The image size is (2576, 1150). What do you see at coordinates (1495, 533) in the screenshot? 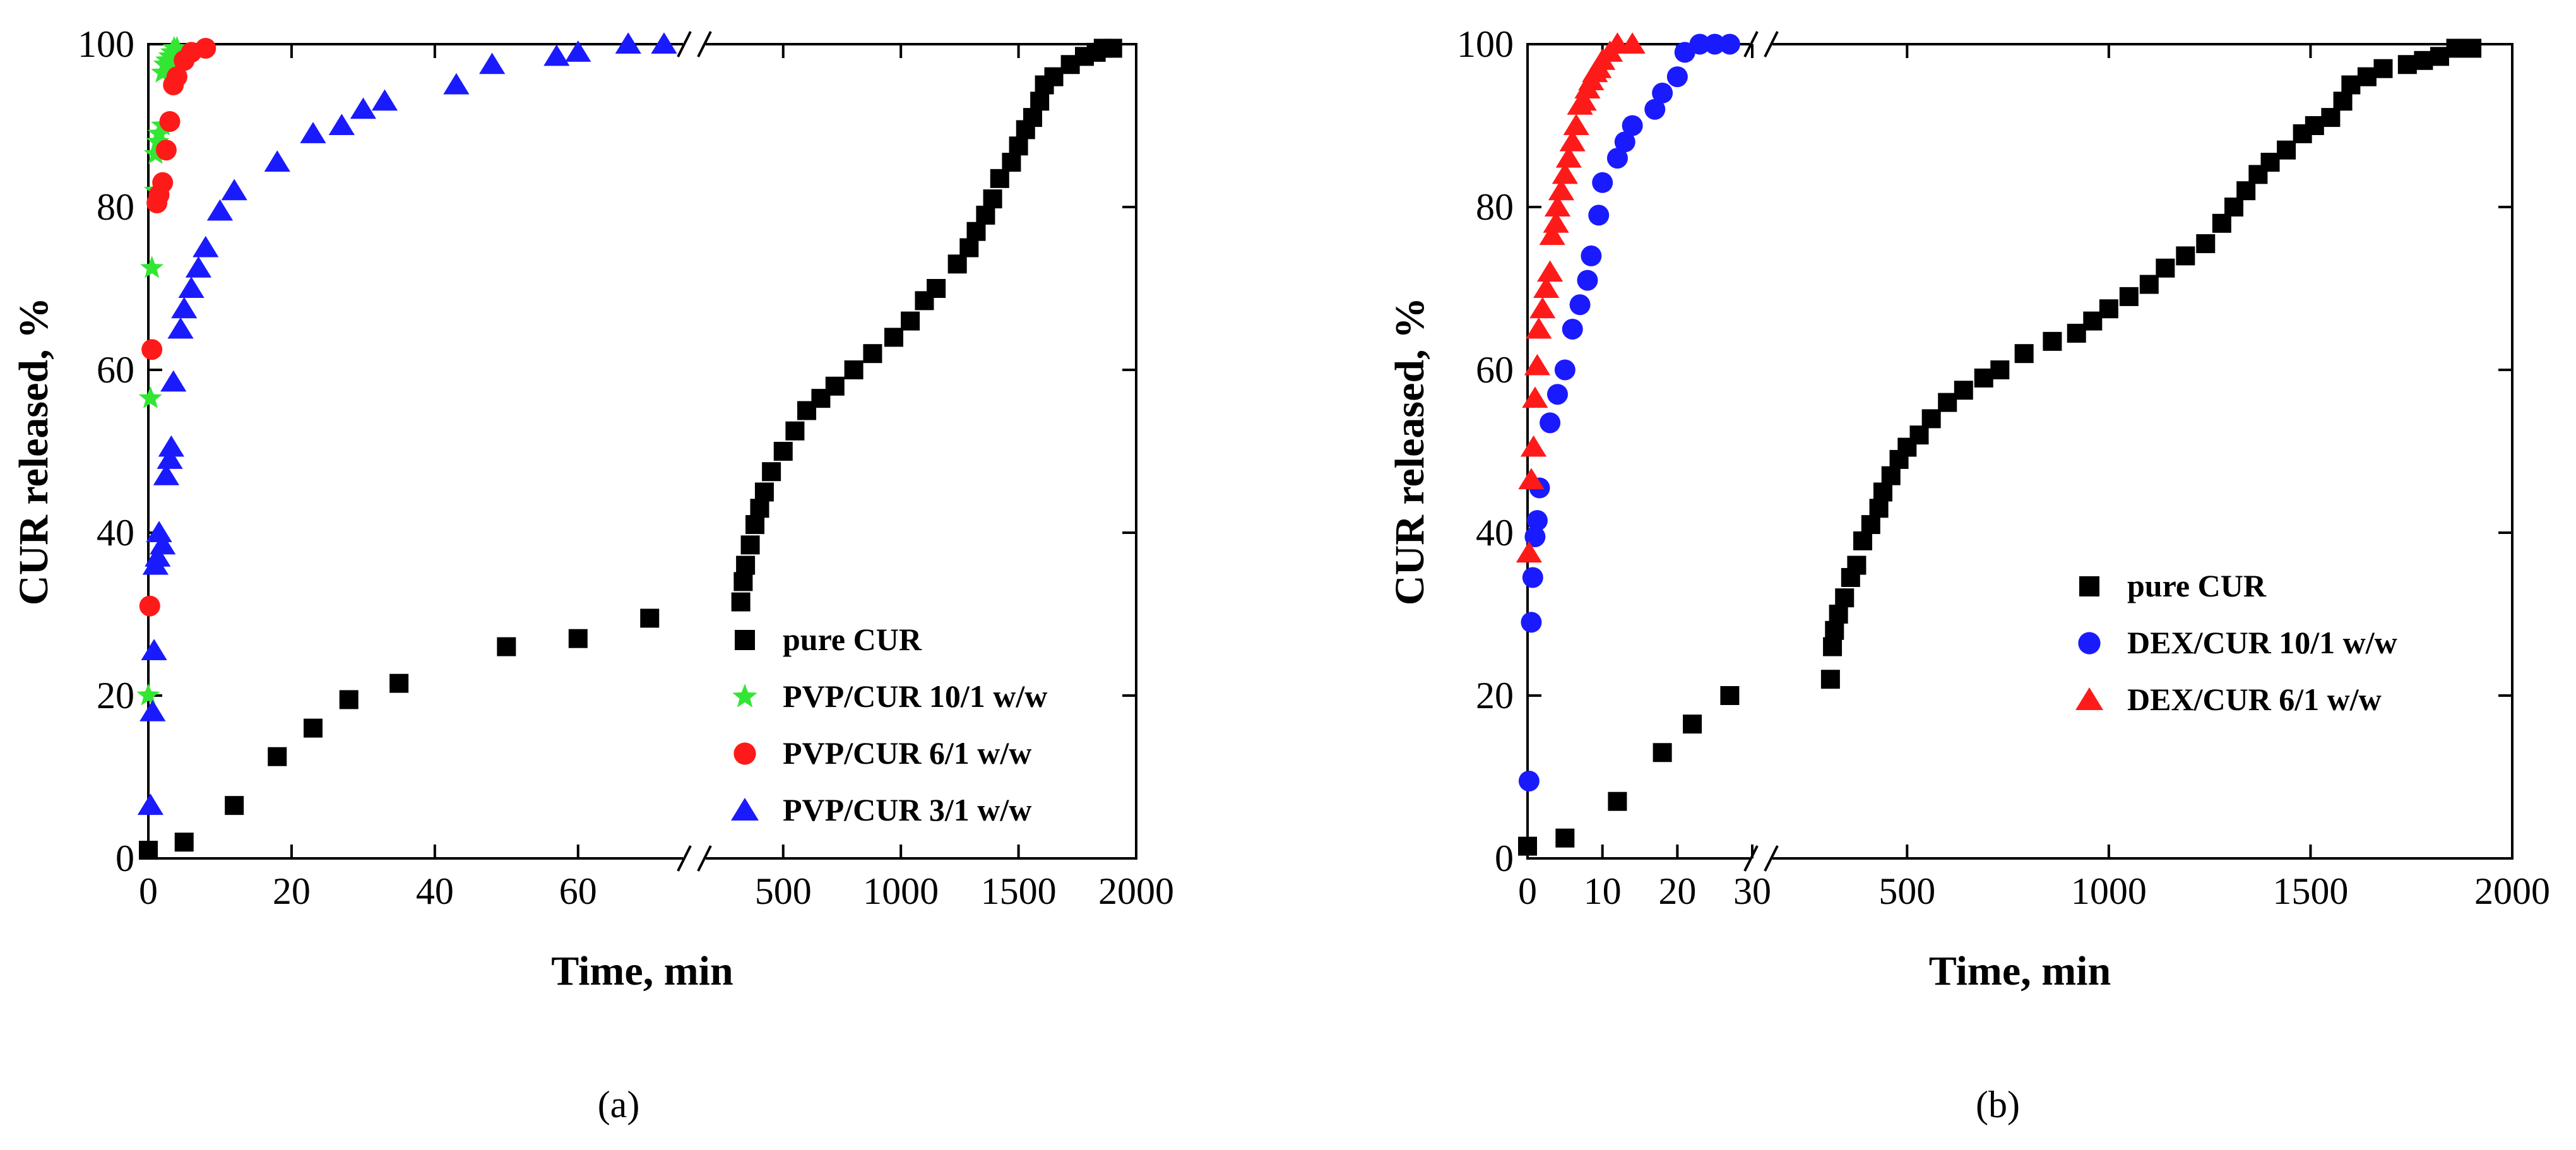
I see `y-tick-label: 40` at bounding box center [1495, 533].